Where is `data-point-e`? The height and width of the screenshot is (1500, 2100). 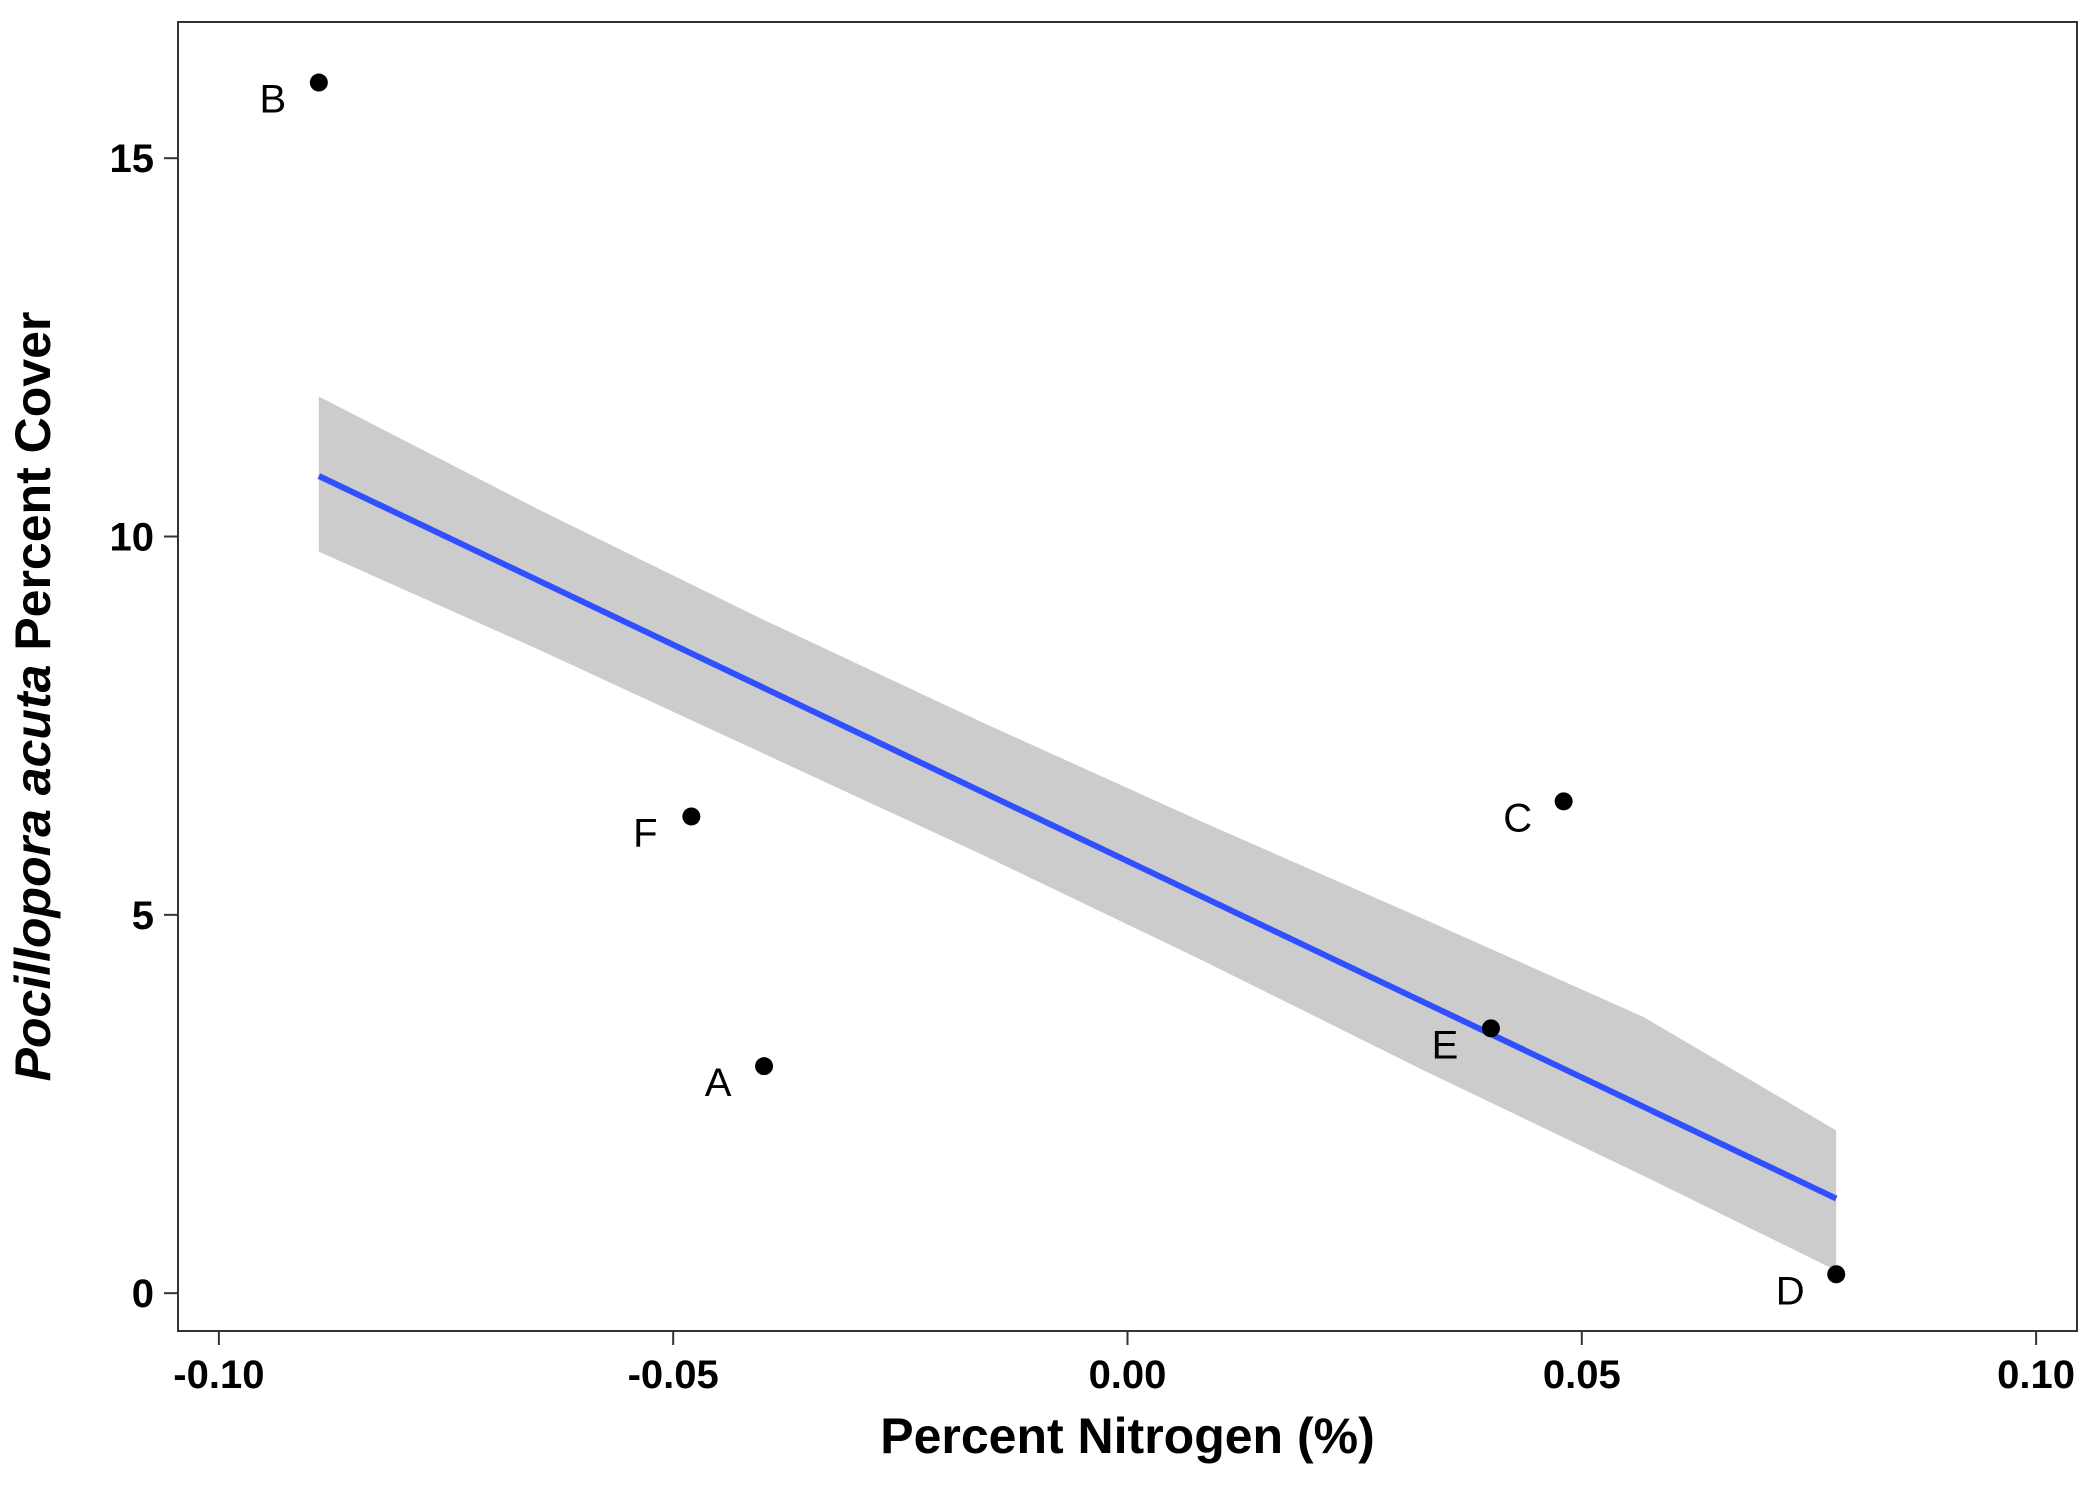
data-point-e is located at coordinates (1490, 1028).